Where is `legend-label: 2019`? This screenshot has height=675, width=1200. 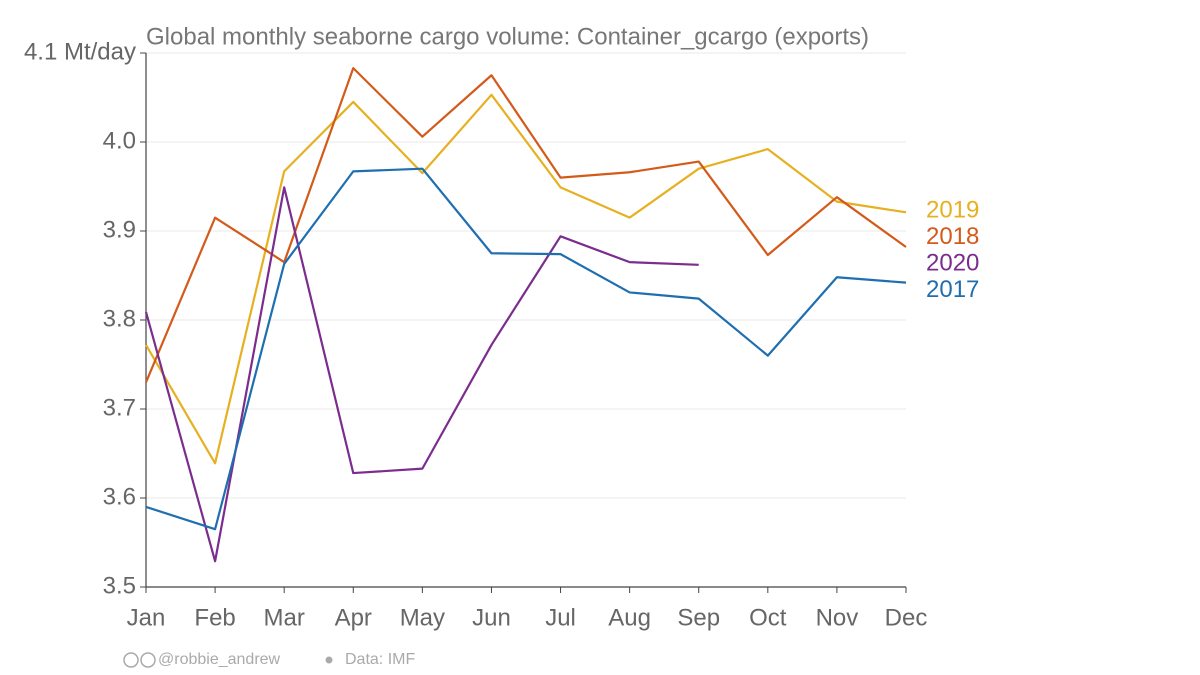
legend-label: 2019 is located at coordinates (952, 209).